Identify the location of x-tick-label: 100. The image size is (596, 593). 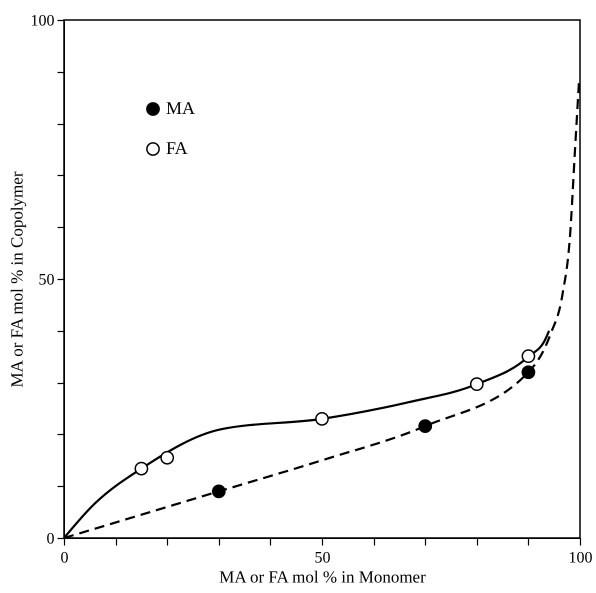
(580, 558).